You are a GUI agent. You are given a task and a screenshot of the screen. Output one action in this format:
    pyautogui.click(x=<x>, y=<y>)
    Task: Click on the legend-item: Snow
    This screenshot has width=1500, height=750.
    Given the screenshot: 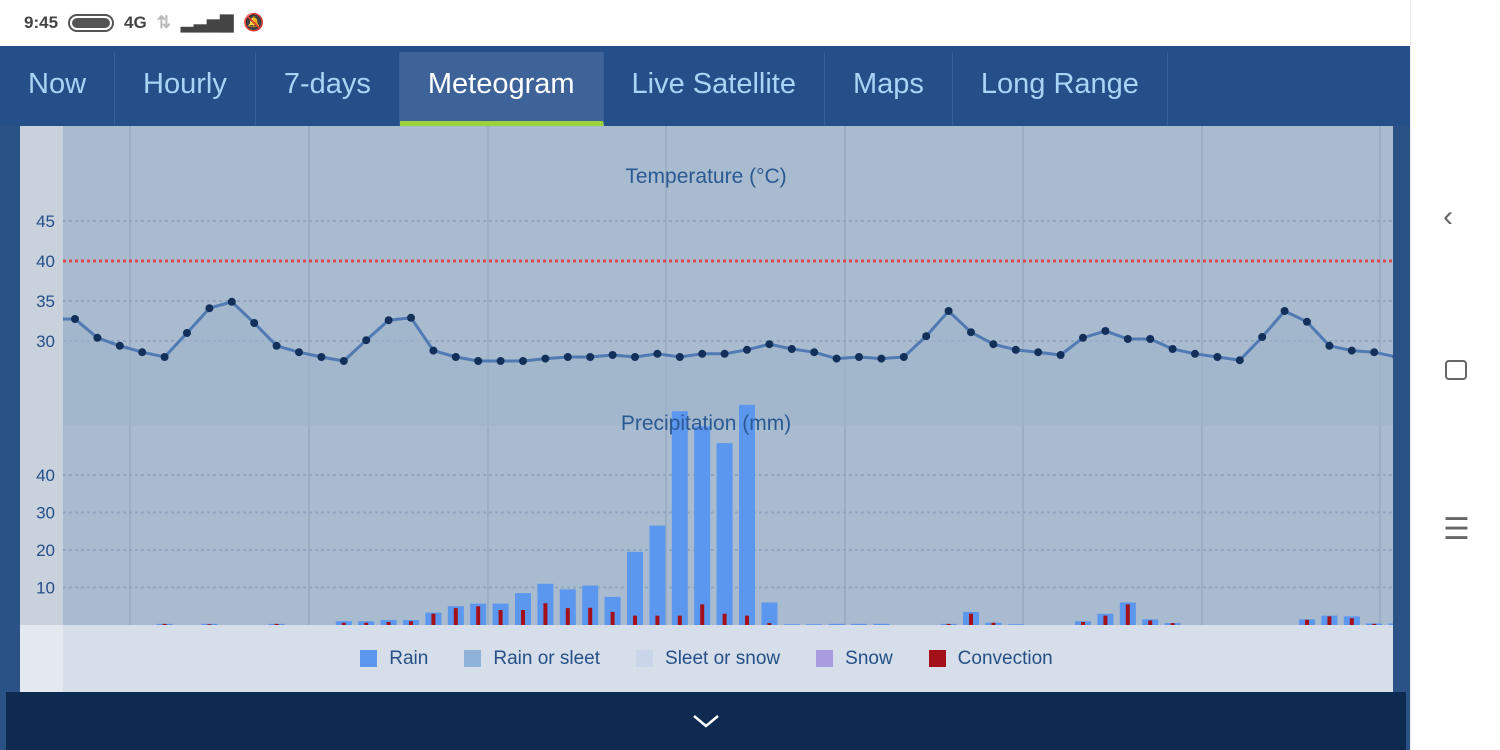 What is the action you would take?
    pyautogui.click(x=854, y=659)
    